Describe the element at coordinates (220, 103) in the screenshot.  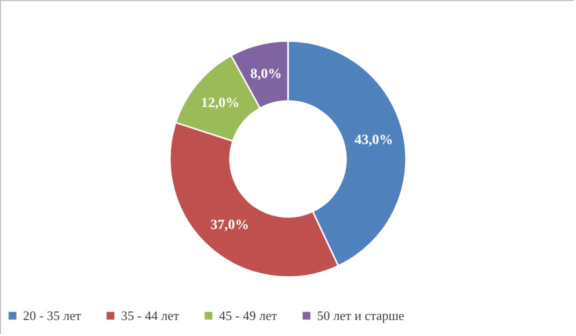
I see `data-label: 12,0%` at that location.